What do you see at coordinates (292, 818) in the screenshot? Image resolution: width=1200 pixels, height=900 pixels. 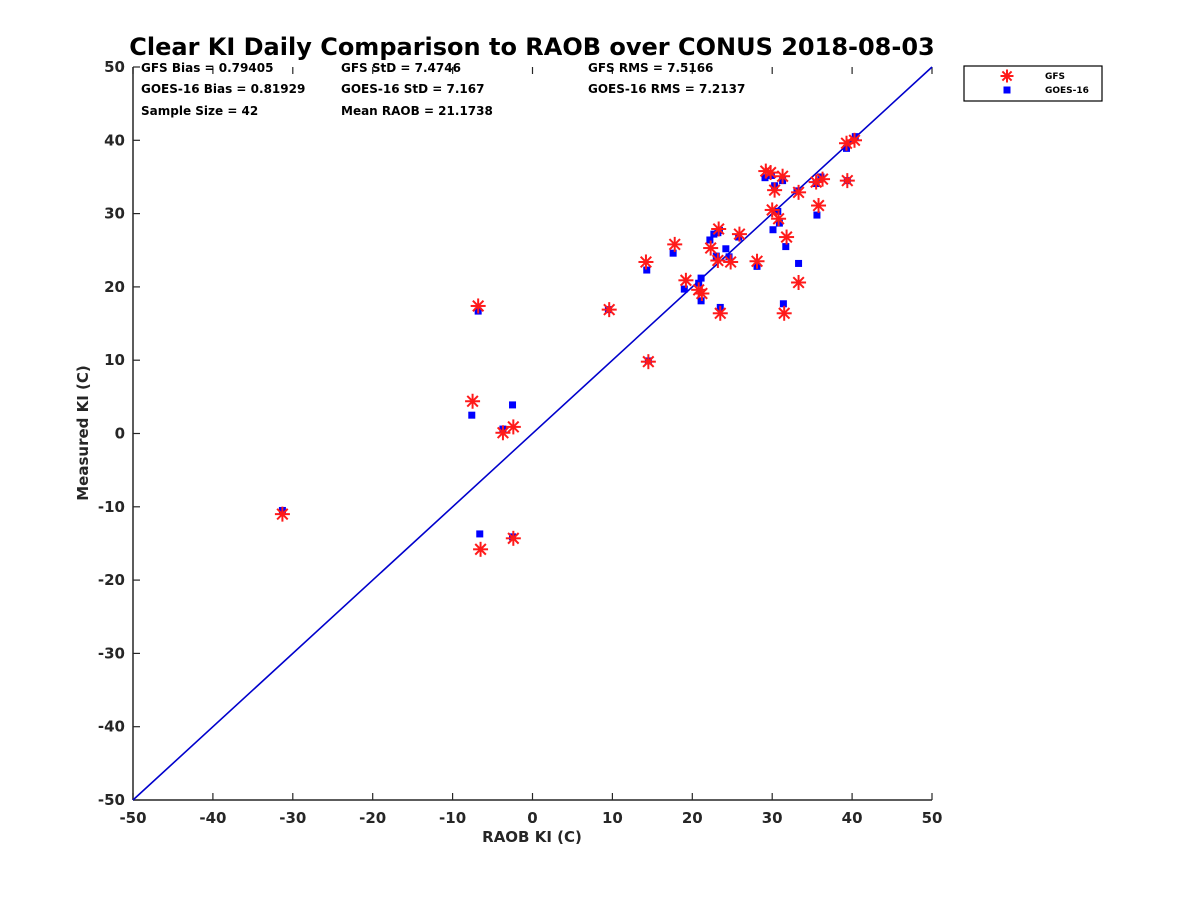 I see `x-tick-label: -30` at bounding box center [292, 818].